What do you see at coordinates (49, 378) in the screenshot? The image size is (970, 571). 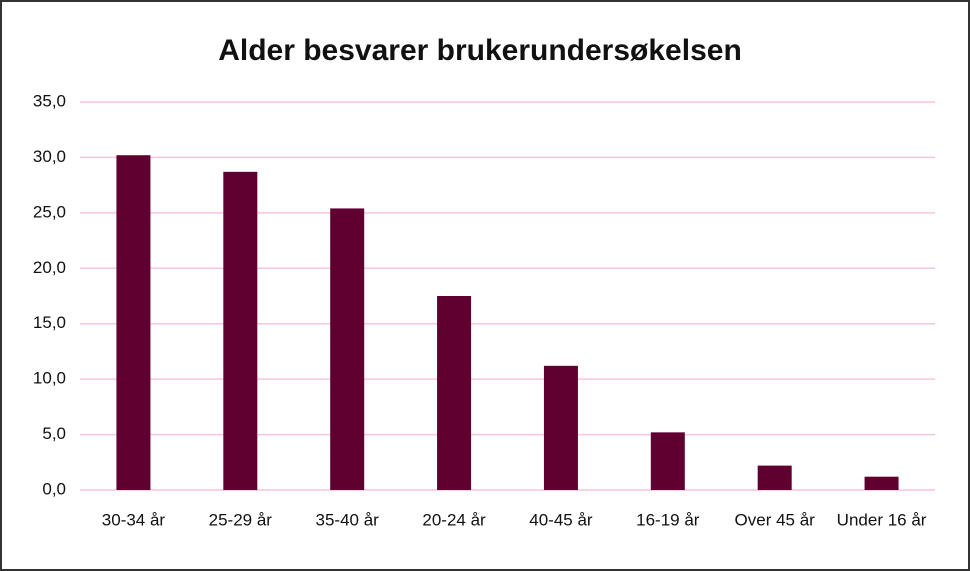 I see `y-tick-label: 10,0` at bounding box center [49, 378].